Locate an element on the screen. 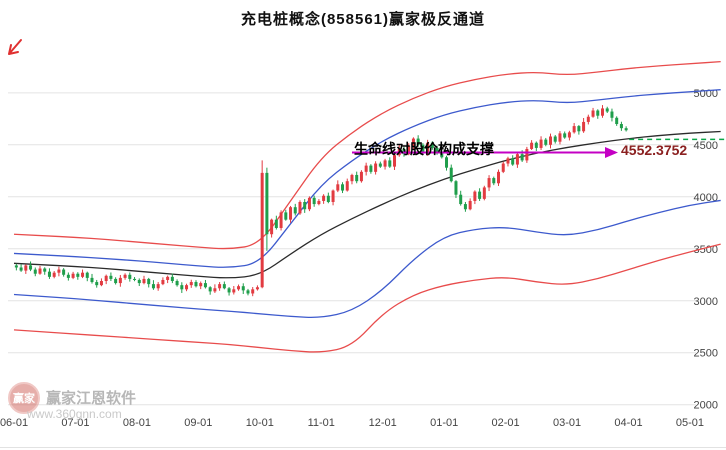 This screenshot has width=726, height=450. watermark-logo-text: 赢家 is located at coordinates (24, 399).